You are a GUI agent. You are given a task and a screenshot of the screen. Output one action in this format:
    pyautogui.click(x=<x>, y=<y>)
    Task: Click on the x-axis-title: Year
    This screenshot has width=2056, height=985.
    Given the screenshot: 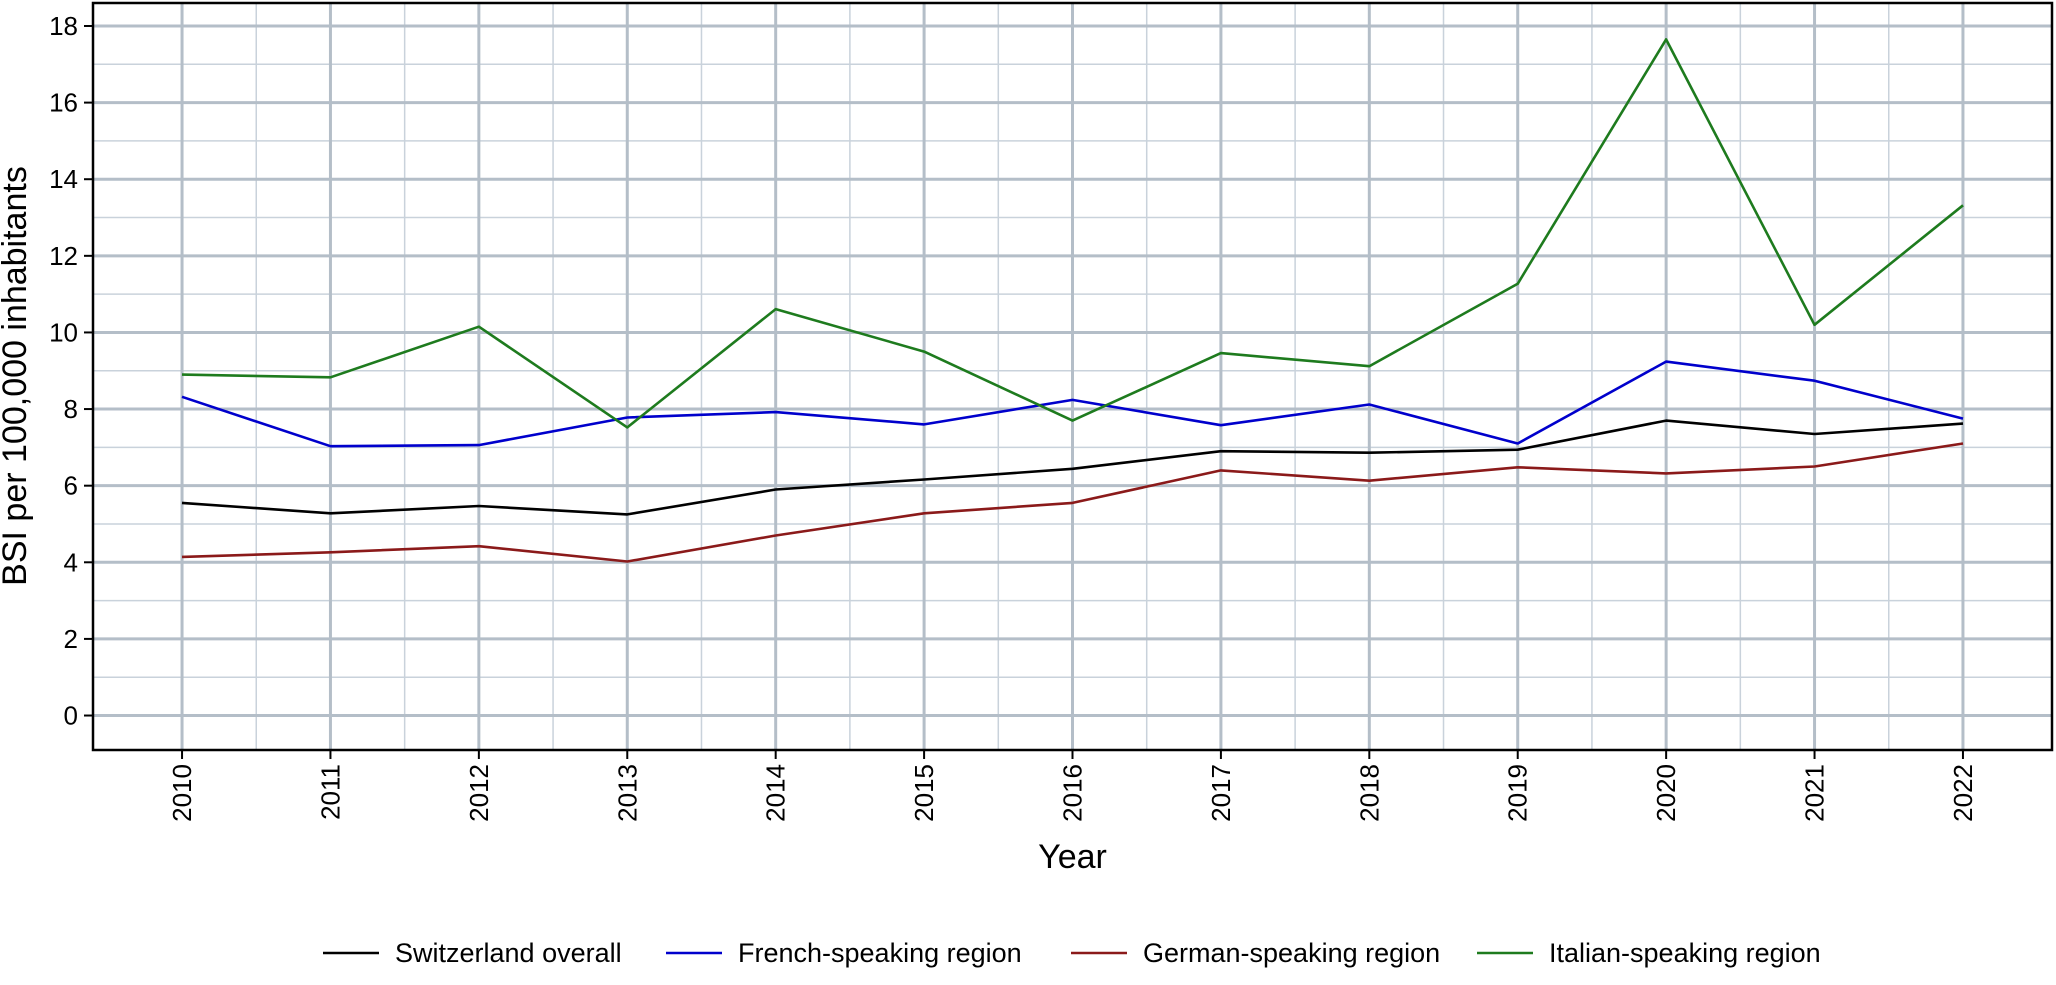 What is the action you would take?
    pyautogui.click(x=1072, y=857)
    